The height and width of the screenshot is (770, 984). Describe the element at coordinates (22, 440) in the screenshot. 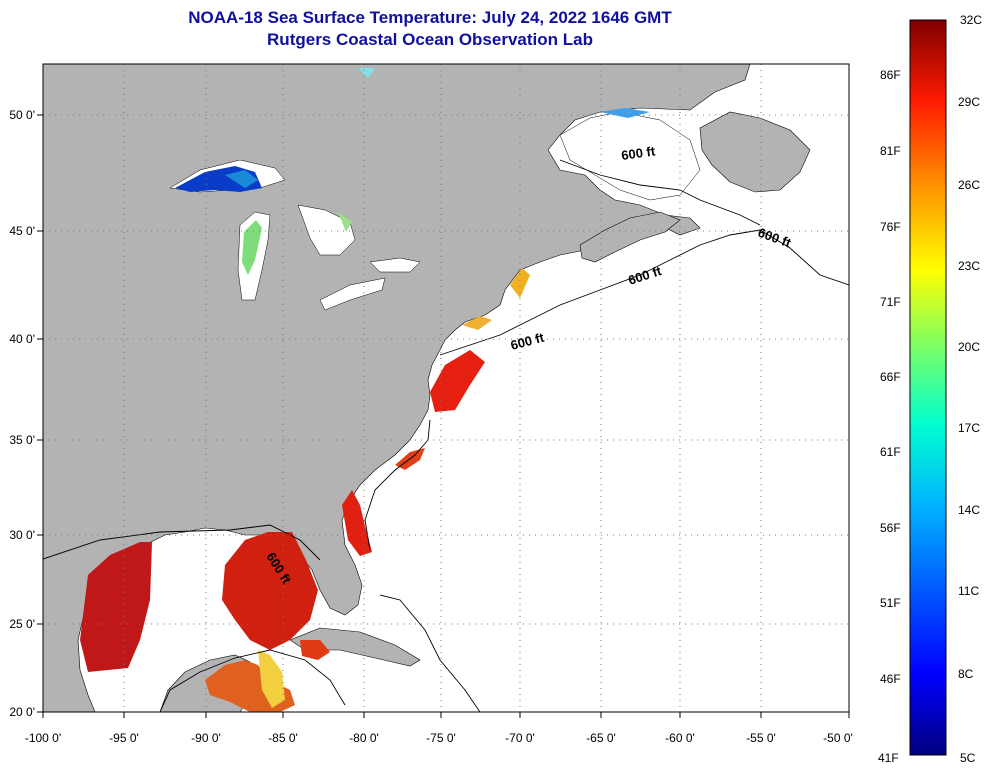

I see `lat-tick-label: 35 0'` at that location.